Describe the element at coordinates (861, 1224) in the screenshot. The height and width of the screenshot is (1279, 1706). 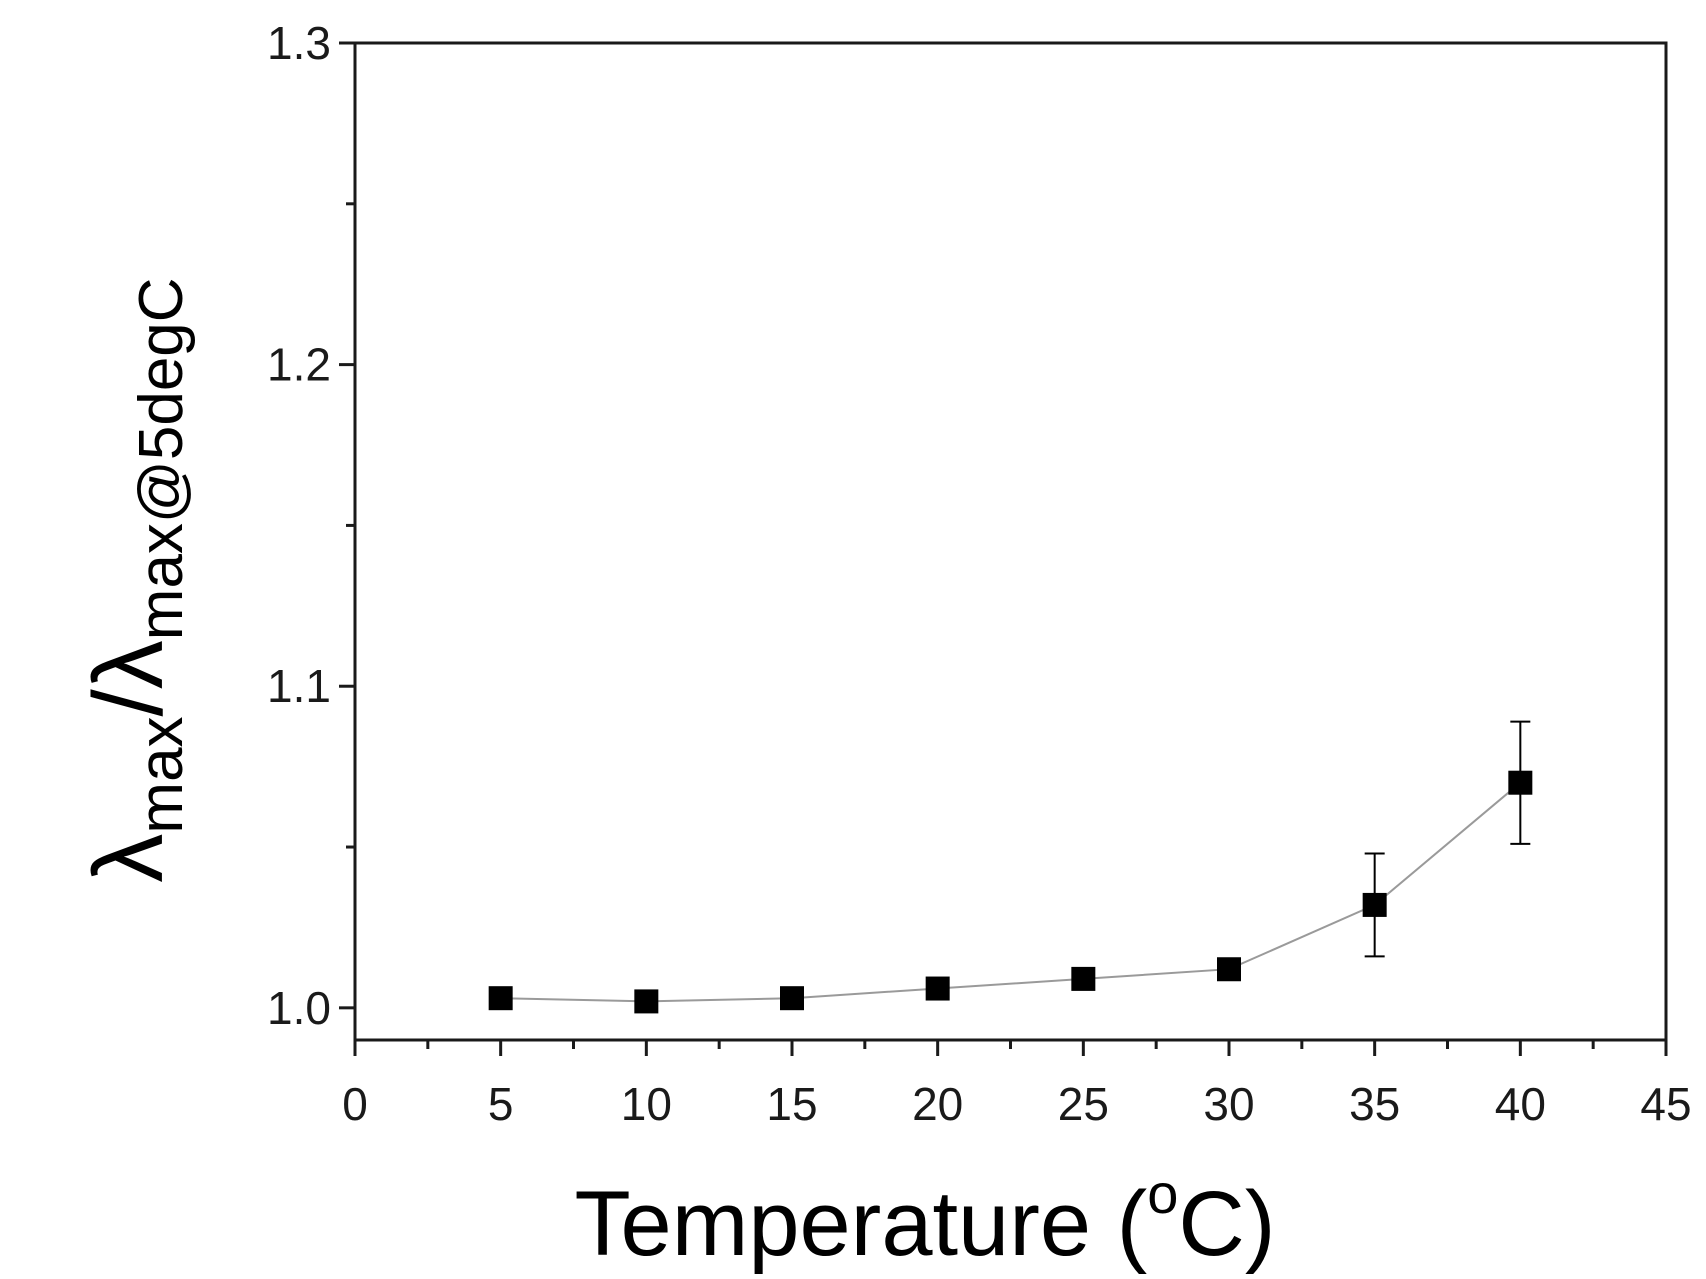
I see `x-axis-title-text: Temperature (` at that location.